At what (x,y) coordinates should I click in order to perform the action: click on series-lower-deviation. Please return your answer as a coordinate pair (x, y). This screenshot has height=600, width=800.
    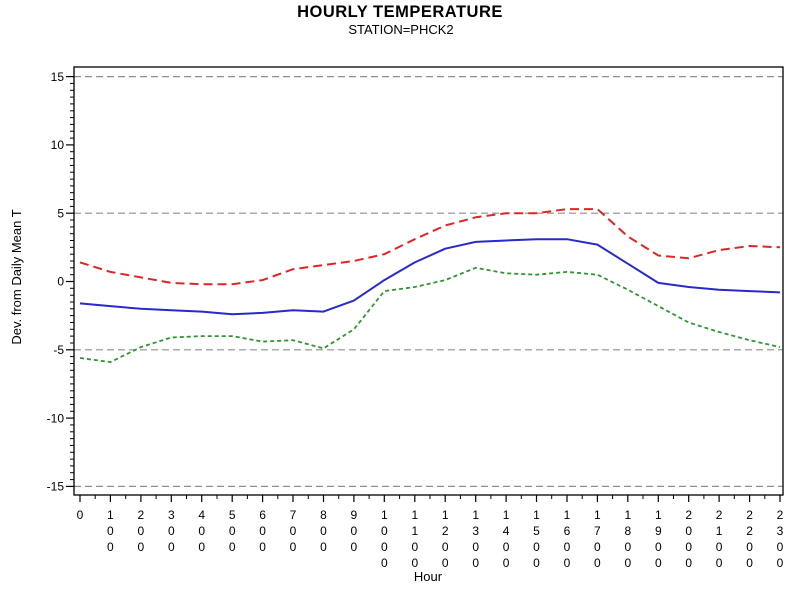
    Looking at the image, I should click on (430, 315).